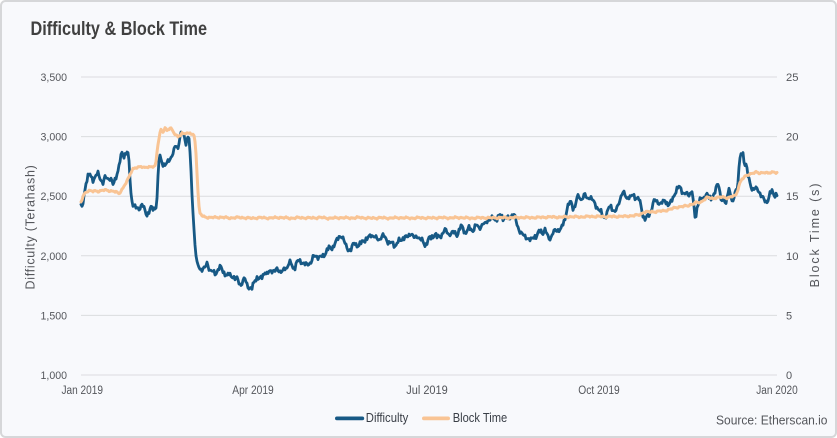  I want to click on svg-text: Jul 2019, so click(427, 391).